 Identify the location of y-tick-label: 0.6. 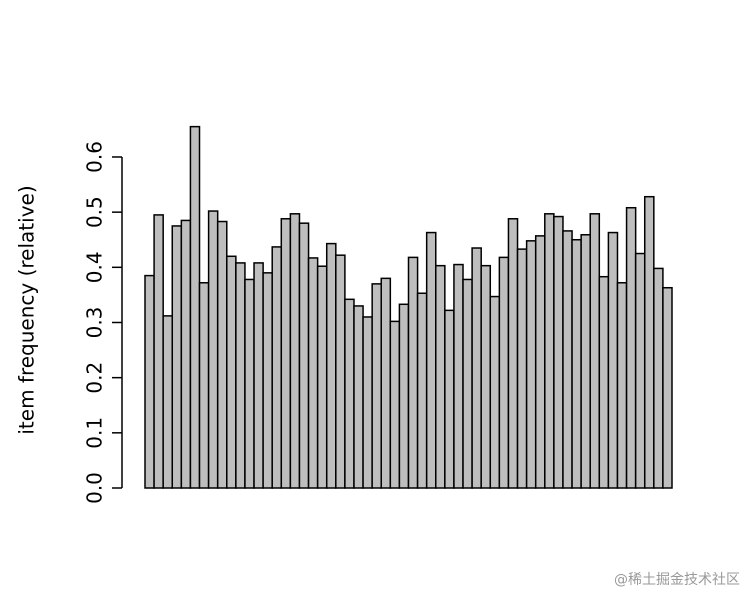
(95, 157).